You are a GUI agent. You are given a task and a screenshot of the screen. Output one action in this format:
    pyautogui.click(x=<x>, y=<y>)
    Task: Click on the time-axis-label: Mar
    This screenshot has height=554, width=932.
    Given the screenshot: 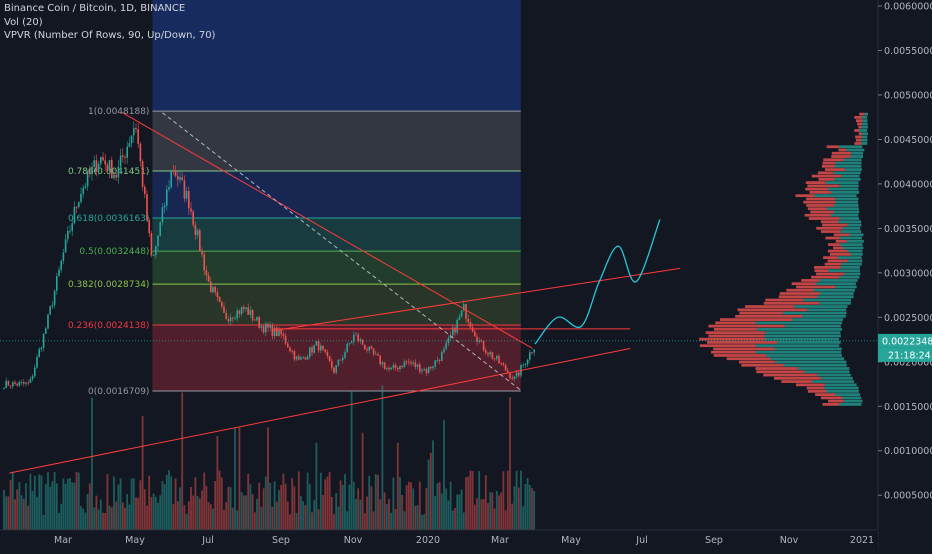 What is the action you would take?
    pyautogui.click(x=63, y=540)
    